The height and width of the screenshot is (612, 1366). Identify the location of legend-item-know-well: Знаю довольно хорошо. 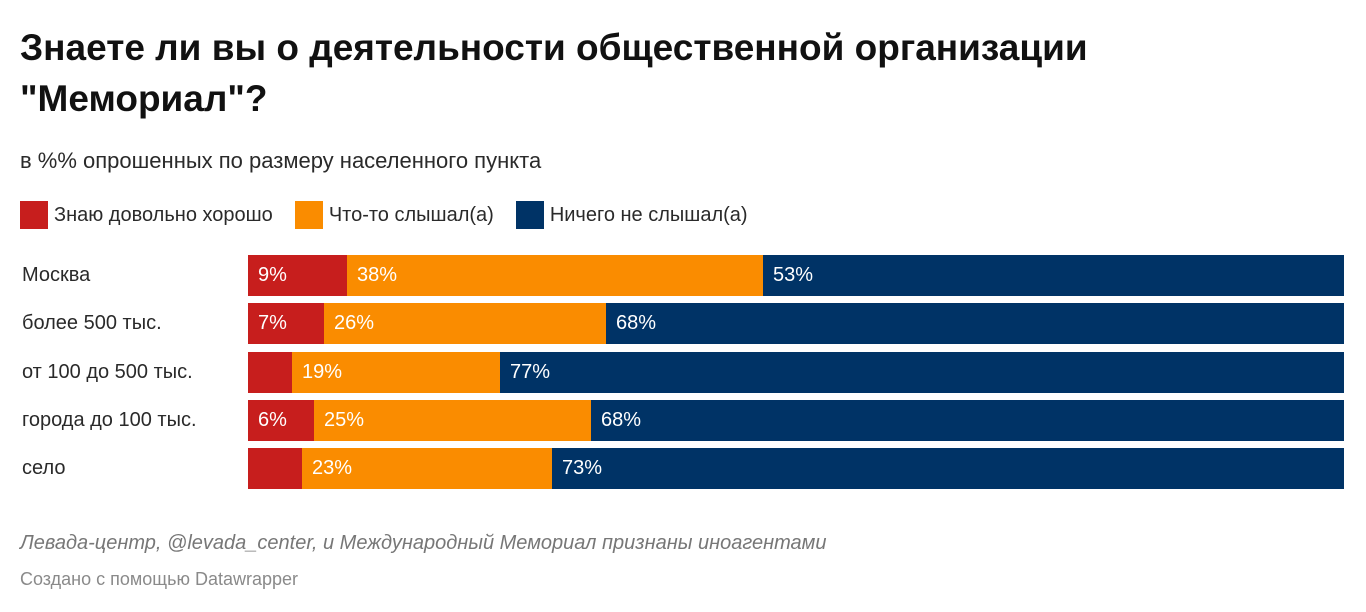
(146, 215).